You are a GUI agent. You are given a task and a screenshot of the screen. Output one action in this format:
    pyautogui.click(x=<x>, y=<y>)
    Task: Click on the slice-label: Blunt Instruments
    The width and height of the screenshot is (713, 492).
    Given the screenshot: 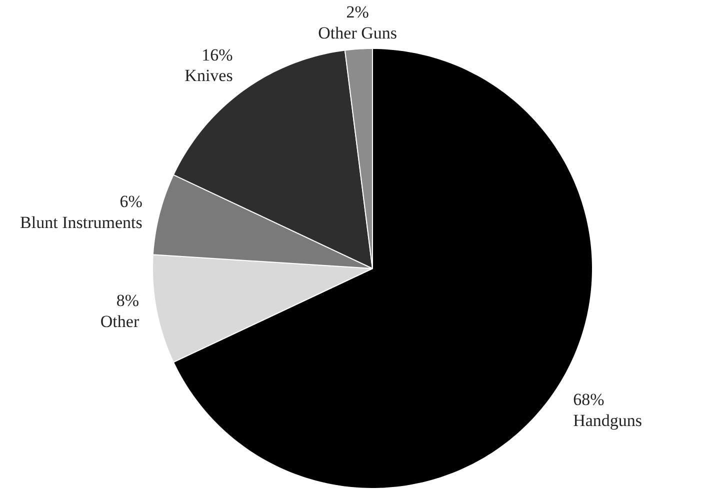 What is the action you would take?
    pyautogui.click(x=81, y=222)
    